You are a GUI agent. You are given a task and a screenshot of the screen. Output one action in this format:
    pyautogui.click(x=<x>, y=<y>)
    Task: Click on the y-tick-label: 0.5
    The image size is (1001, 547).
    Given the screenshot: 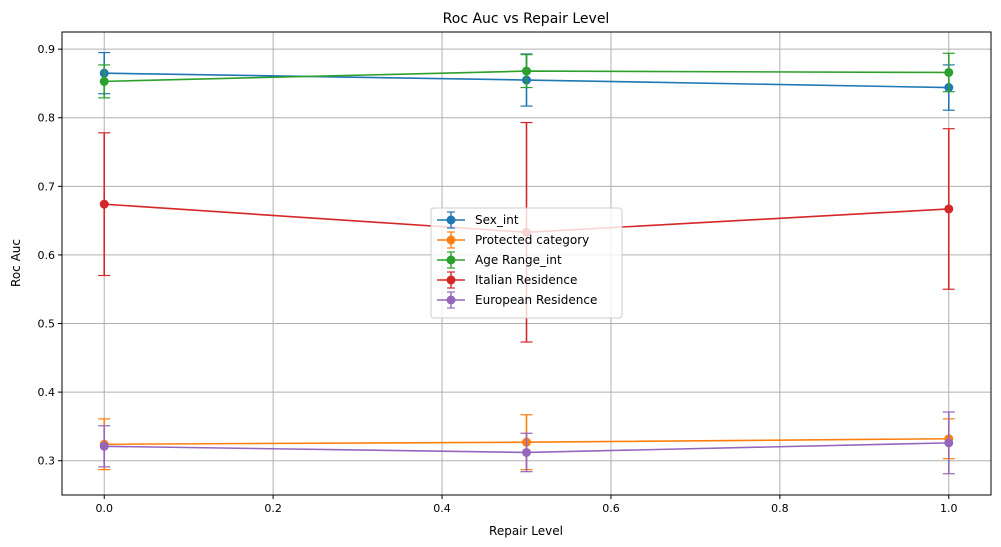 What is the action you would take?
    pyautogui.click(x=47, y=324)
    